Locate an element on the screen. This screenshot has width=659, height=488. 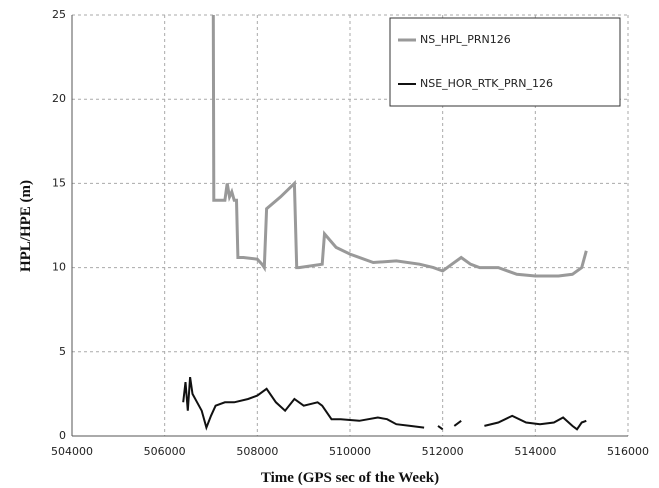
x-tick-label: 508000 is located at coordinates (257, 451).